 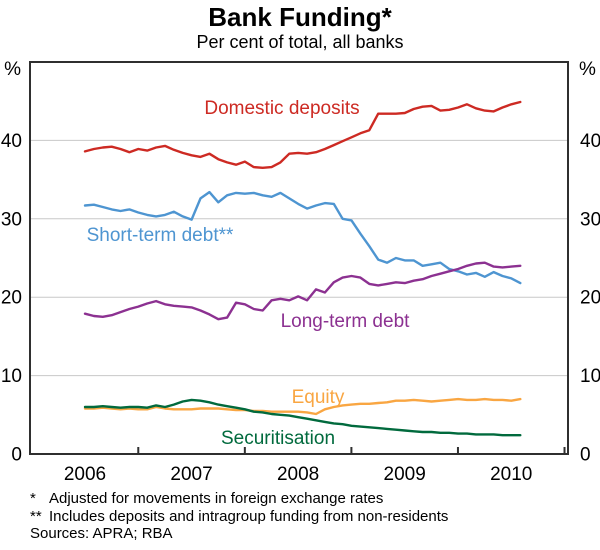 I want to click on y-tick-label-right-0: 0, so click(x=585, y=455).